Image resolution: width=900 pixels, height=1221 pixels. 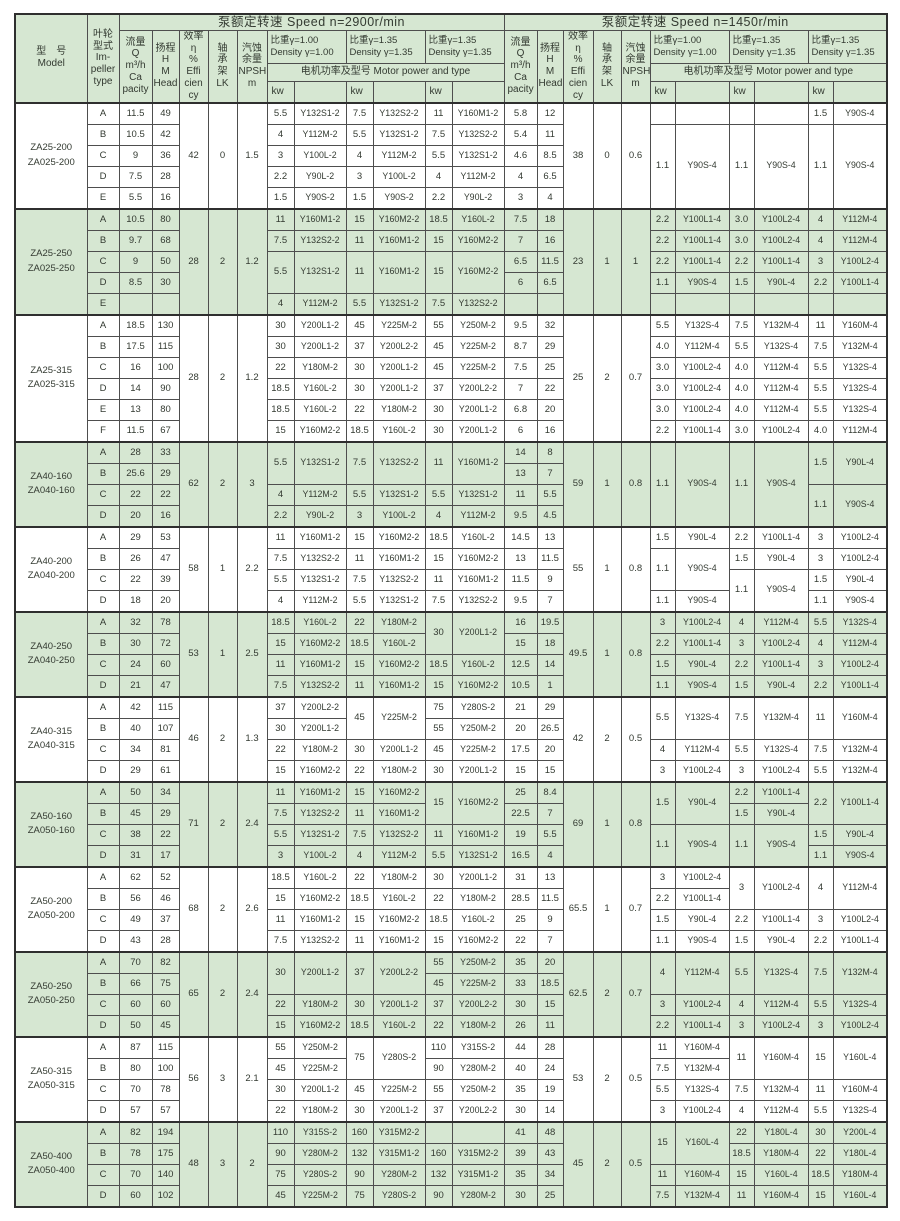 What do you see at coordinates (252, 824) in the screenshot?
I see `npsh-2900-cell: 2.4` at bounding box center [252, 824].